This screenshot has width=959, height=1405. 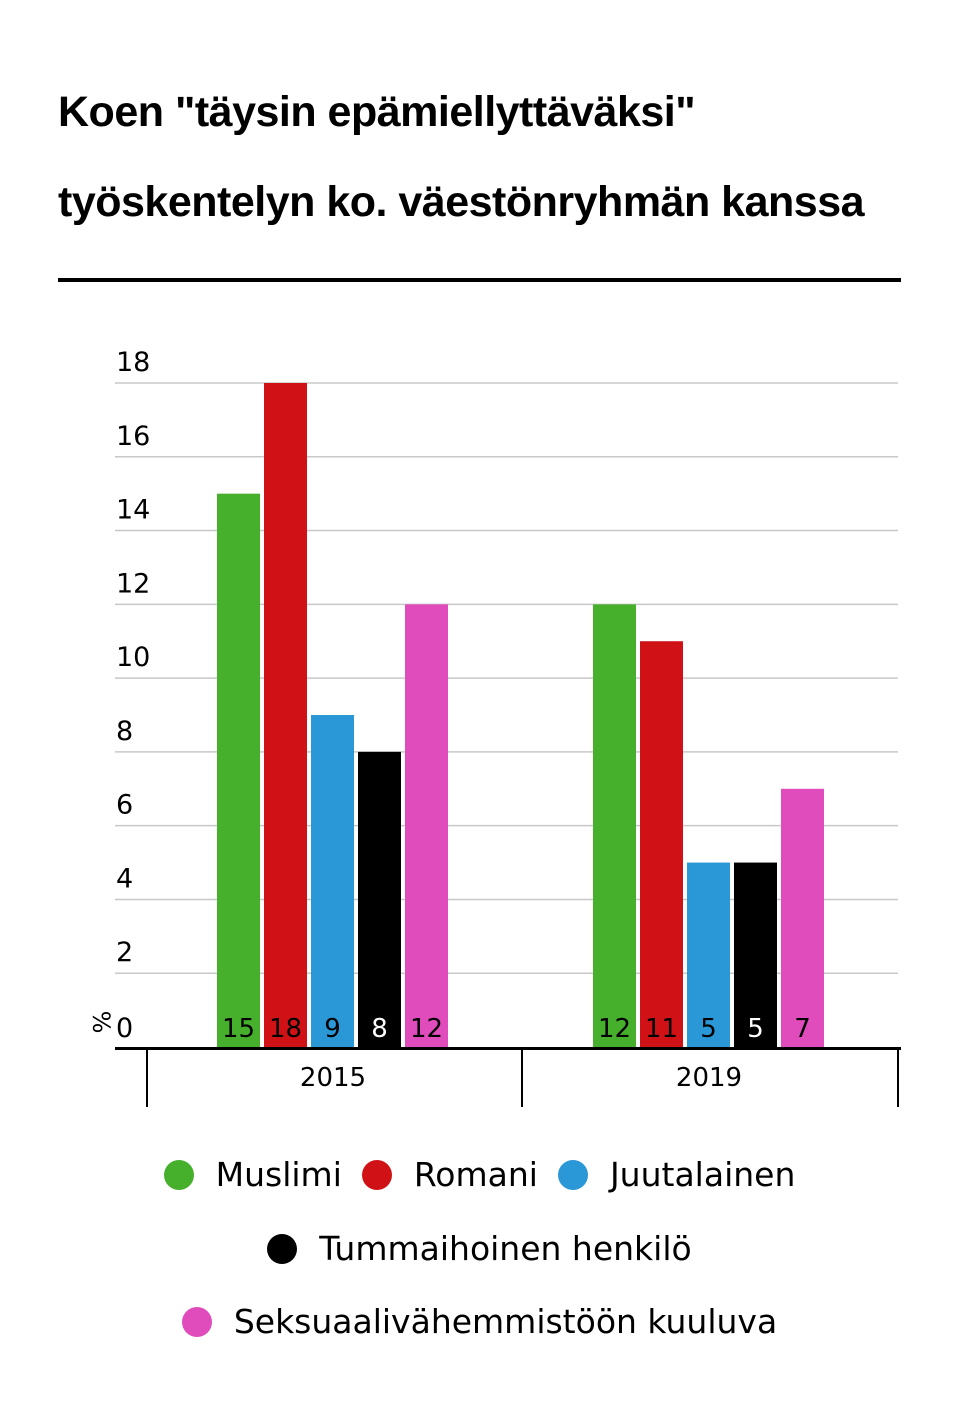 I want to click on y-tick-label: 18, so click(x=133, y=362).